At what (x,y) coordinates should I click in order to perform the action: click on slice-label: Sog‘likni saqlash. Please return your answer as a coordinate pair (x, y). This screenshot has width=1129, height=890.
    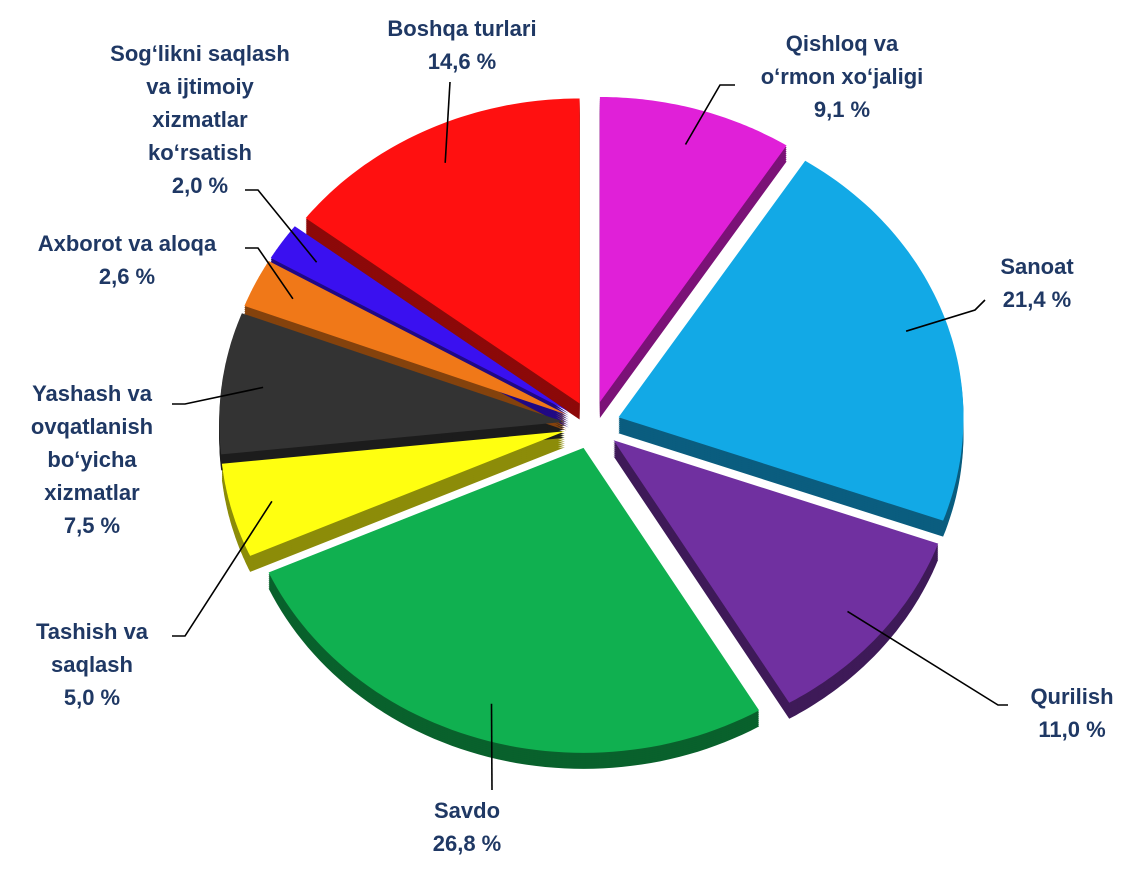
    Looking at the image, I should click on (200, 53).